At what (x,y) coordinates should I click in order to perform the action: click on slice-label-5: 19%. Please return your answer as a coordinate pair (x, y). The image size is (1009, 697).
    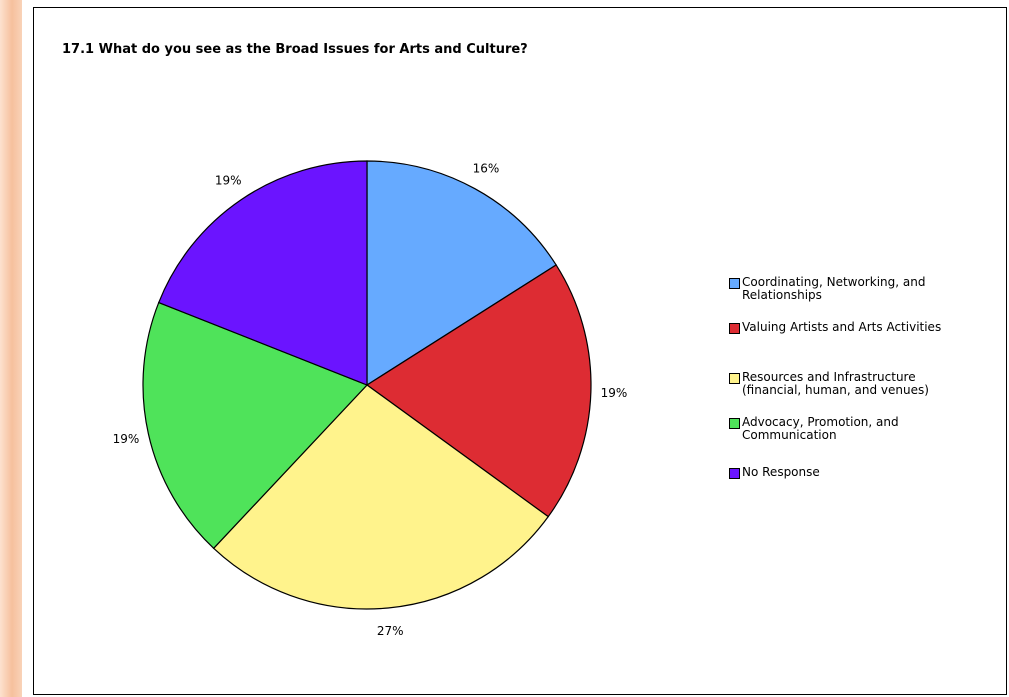
    Looking at the image, I should click on (228, 181).